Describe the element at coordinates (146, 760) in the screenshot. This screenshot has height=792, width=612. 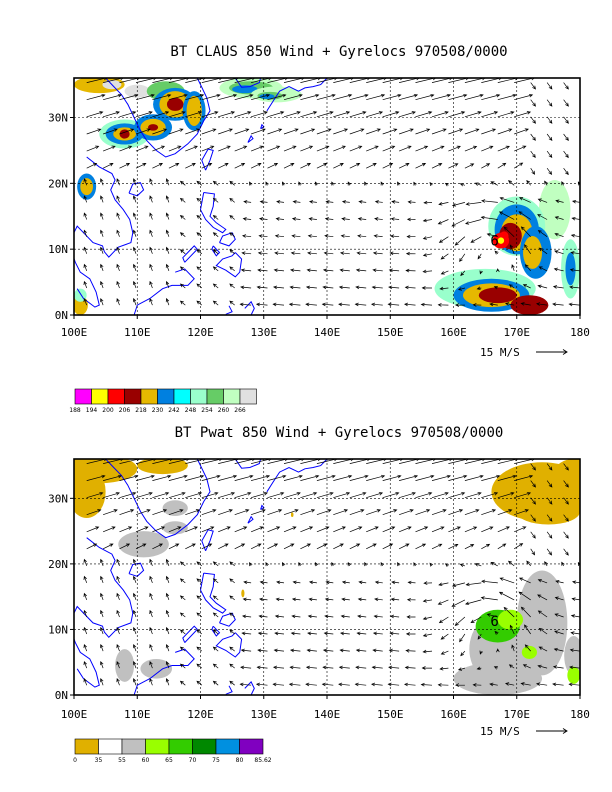
I see `colorbar-label: 60` at that location.